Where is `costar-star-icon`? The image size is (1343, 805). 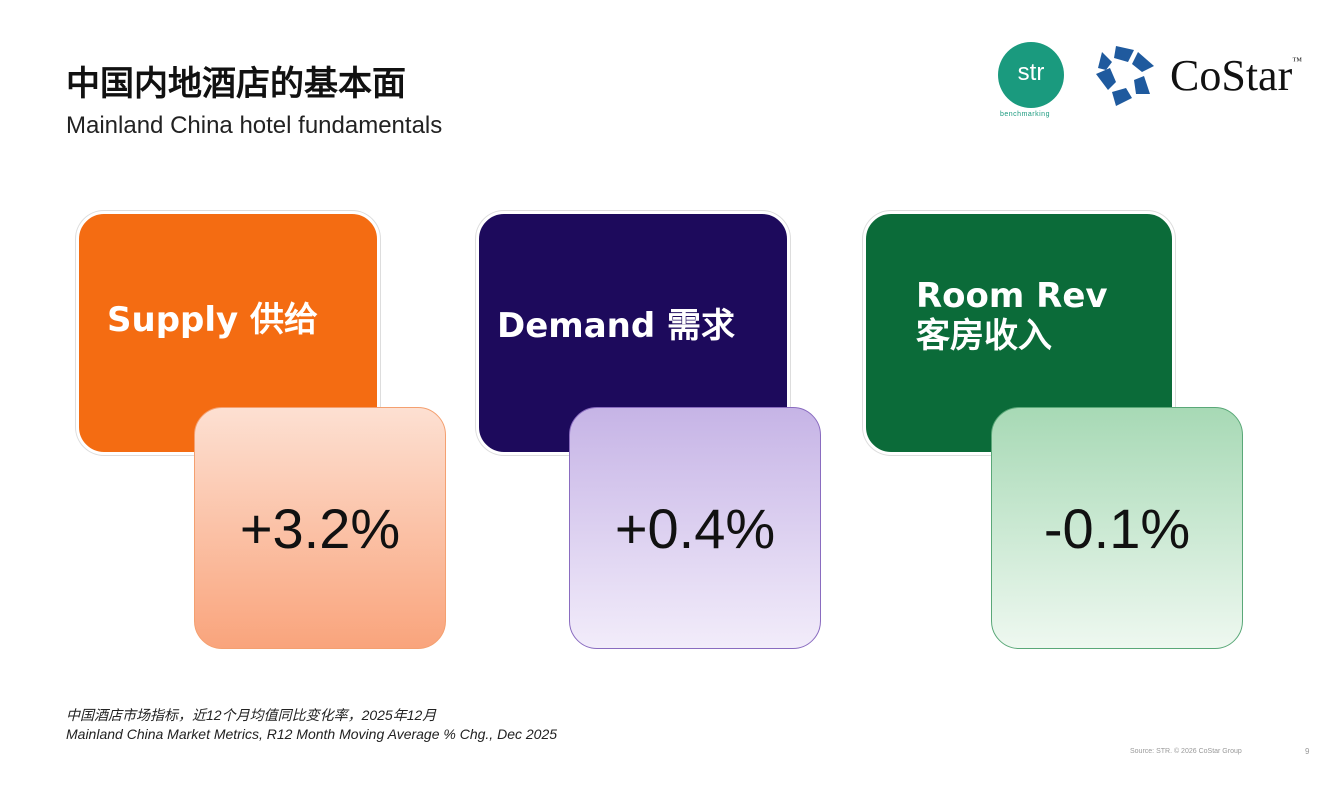
costar-star-icon is located at coordinates (1125, 76).